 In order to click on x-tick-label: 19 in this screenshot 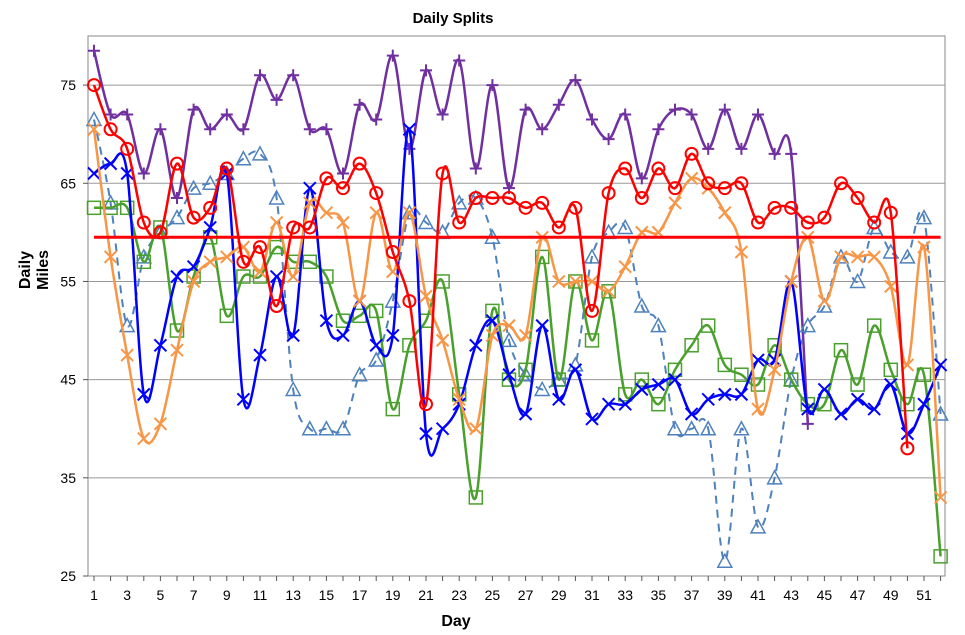, I will do `click(393, 595)`.